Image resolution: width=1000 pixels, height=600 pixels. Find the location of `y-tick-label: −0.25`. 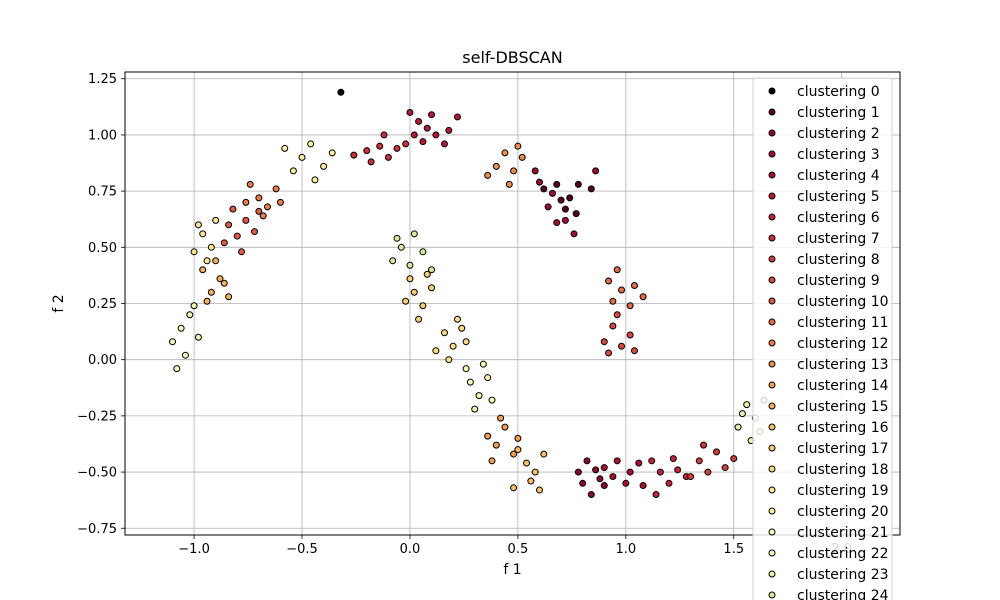

y-tick-label: −0.25 is located at coordinates (97, 416).